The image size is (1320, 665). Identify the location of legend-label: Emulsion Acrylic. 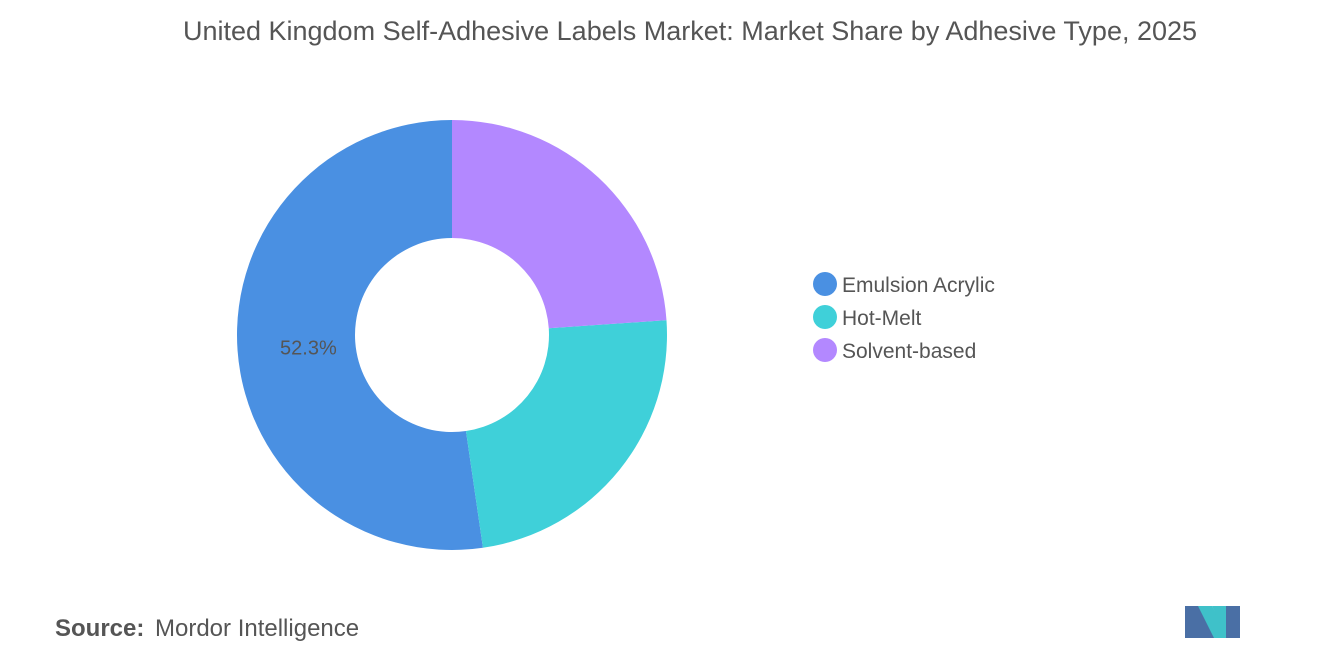
(918, 285).